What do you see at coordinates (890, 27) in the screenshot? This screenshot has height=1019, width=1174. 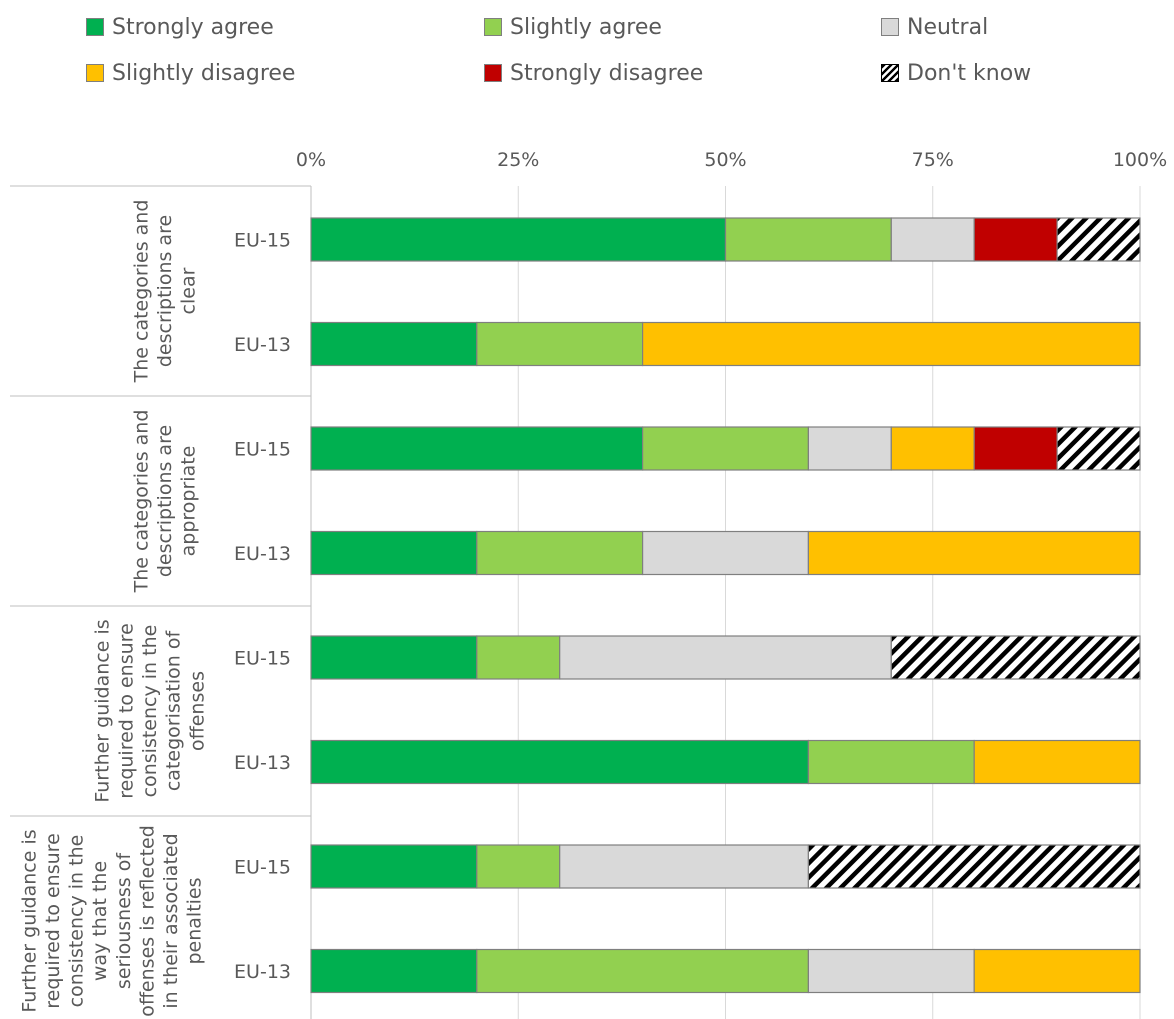 I see `legend-swatch-neutral` at bounding box center [890, 27].